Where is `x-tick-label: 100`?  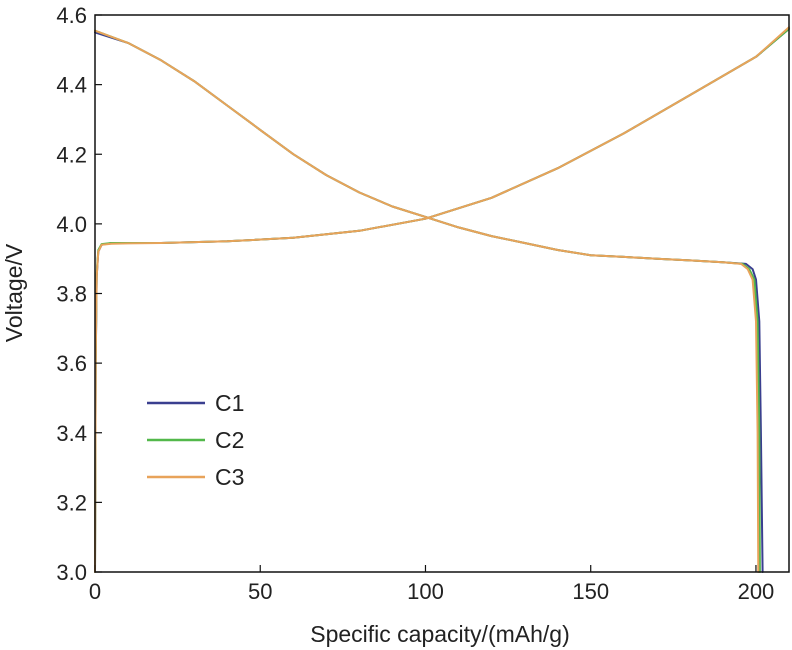
x-tick-label: 100 is located at coordinates (425, 591).